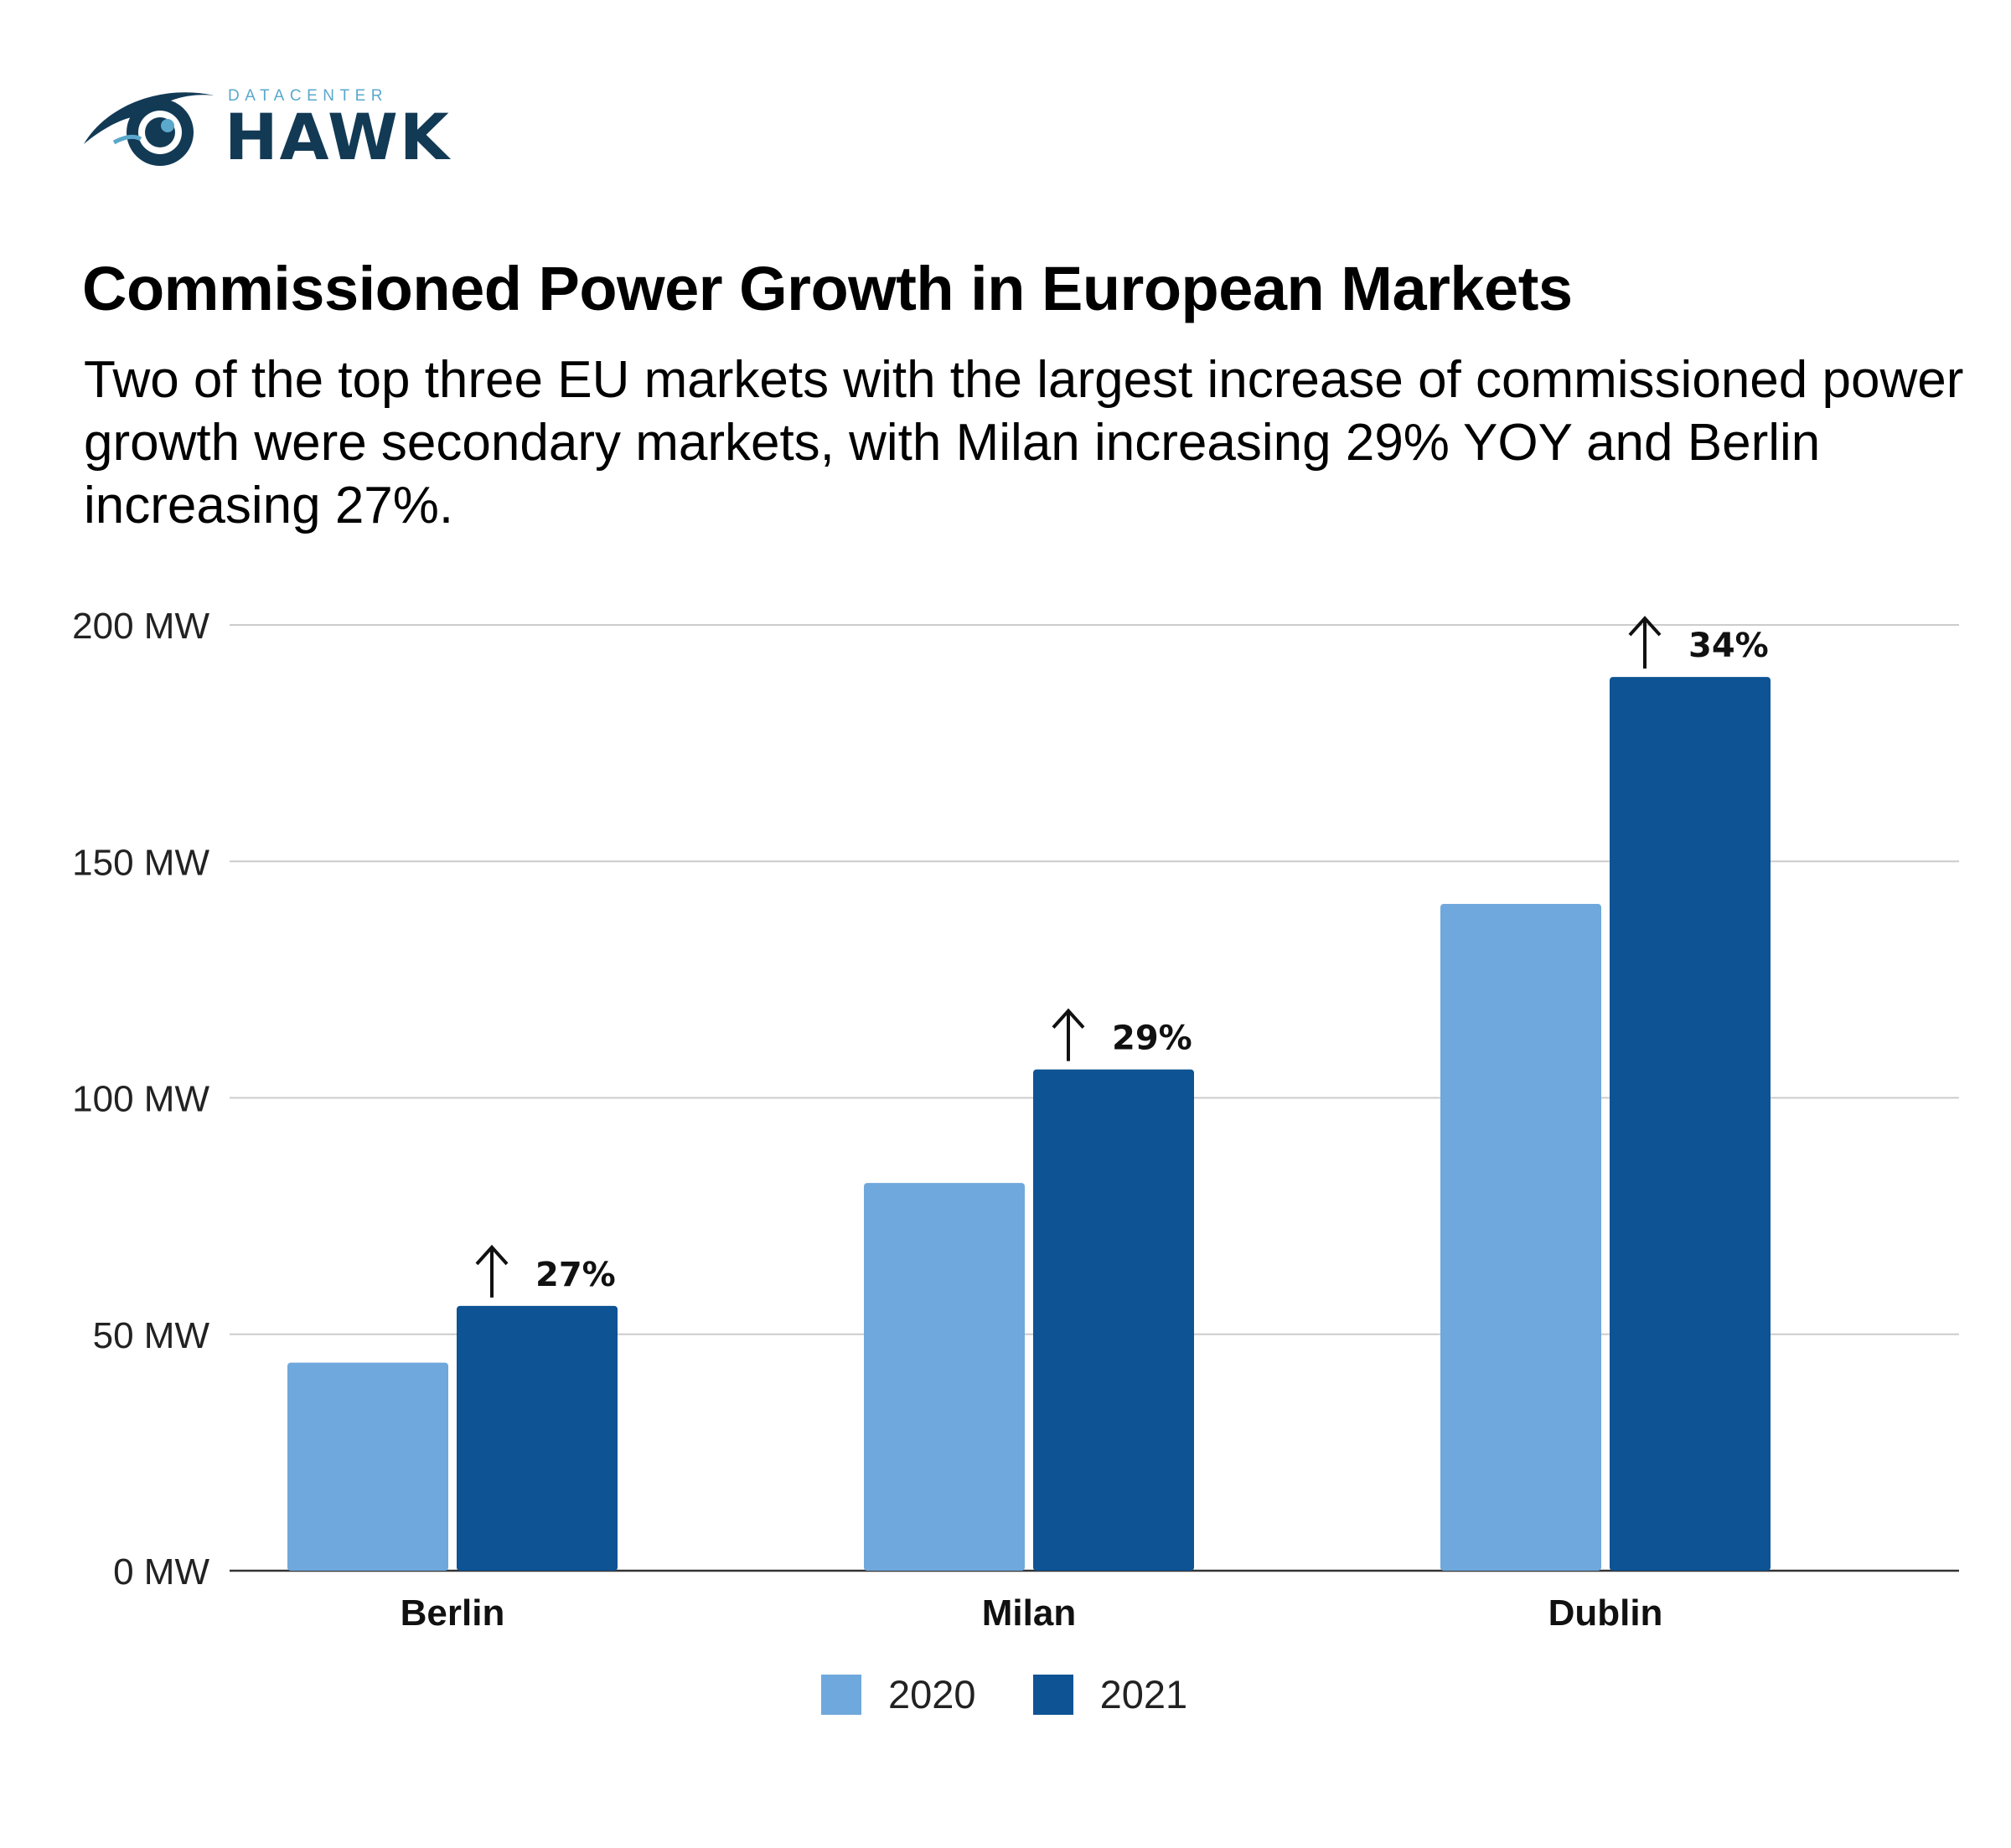 The image size is (2011, 1848). What do you see at coordinates (1113, 1320) in the screenshot?
I see `bar-2021-milan` at bounding box center [1113, 1320].